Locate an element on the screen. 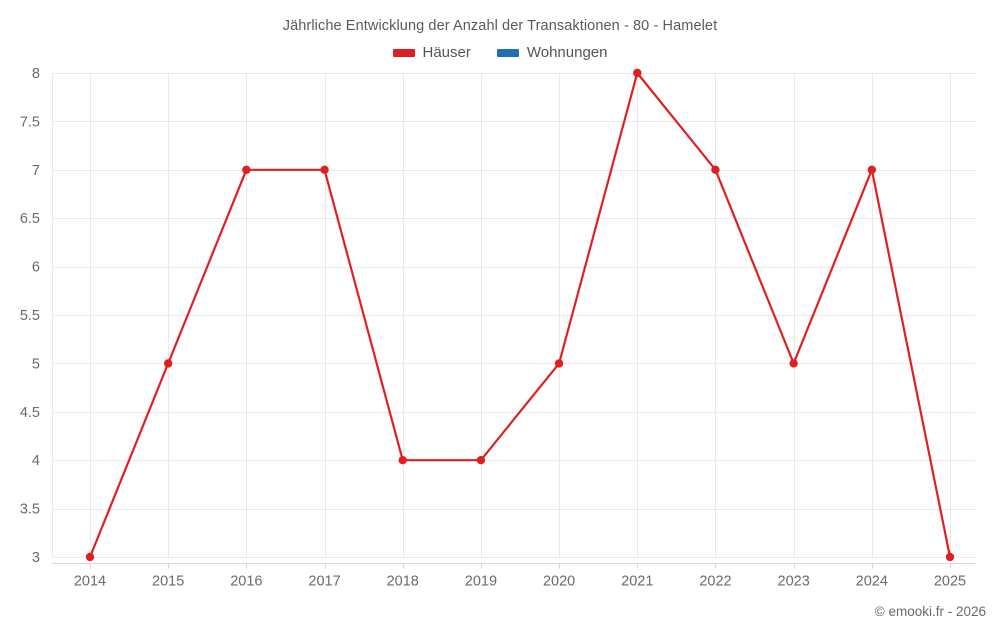 This screenshot has width=1000, height=625. y-tick-label: 4.5 is located at coordinates (30, 413).